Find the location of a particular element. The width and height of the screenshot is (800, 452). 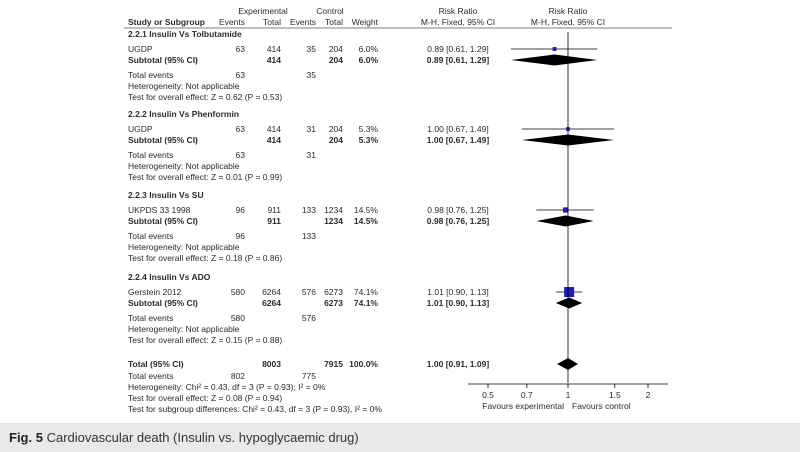

x-tick-label-2: 0.7 is located at coordinates (527, 395).